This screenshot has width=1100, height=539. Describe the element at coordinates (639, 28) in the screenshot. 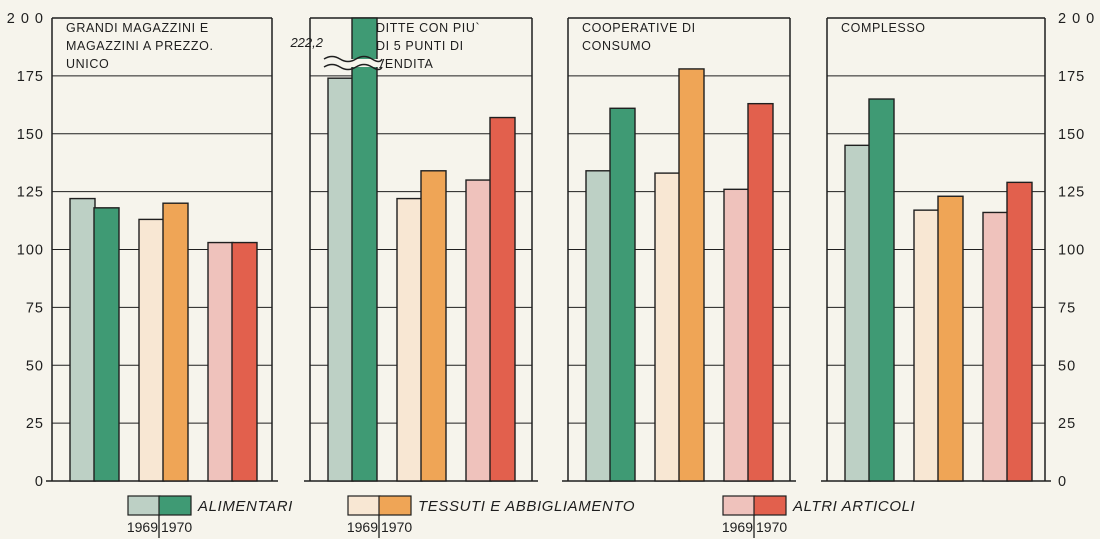

I see `panel-title-line: COOPERATIVE DI` at that location.